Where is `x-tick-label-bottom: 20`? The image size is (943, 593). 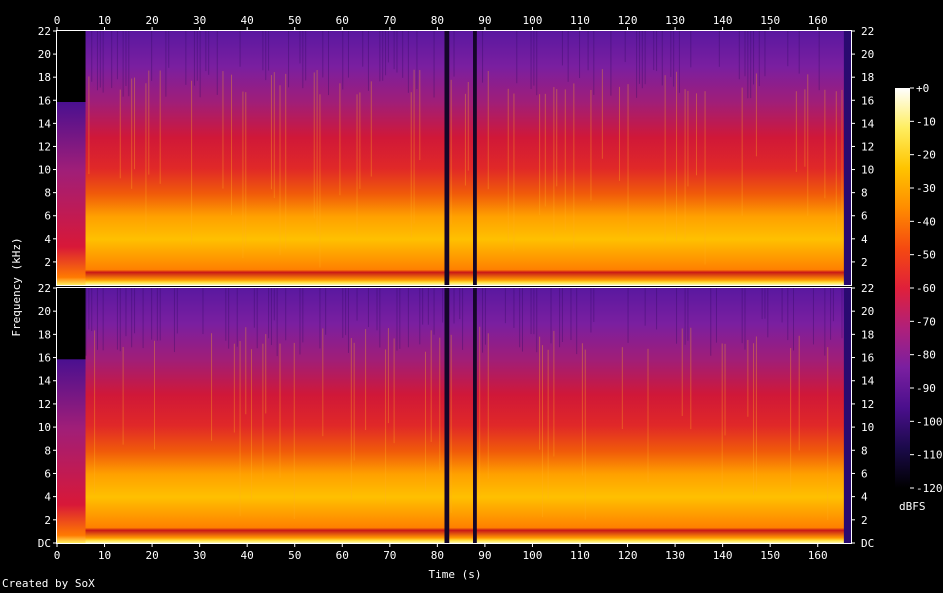 x-tick-label-bottom: 20 is located at coordinates (151, 555).